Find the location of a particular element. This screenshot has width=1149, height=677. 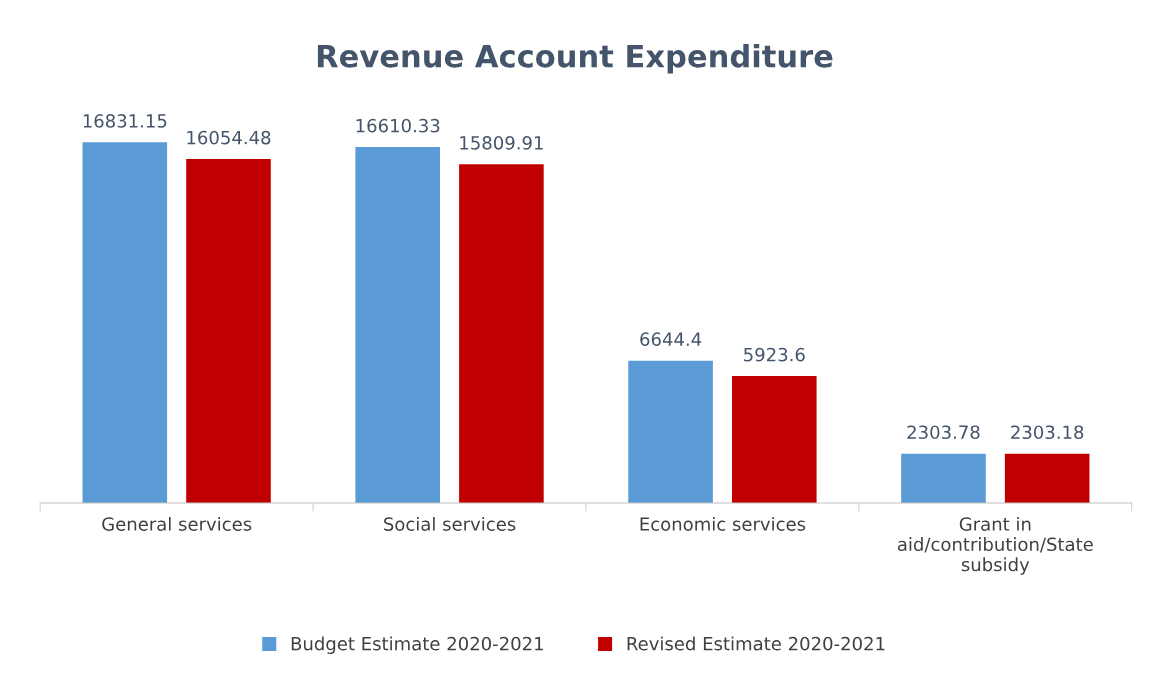

x-tick-label: Social services is located at coordinates (450, 523).